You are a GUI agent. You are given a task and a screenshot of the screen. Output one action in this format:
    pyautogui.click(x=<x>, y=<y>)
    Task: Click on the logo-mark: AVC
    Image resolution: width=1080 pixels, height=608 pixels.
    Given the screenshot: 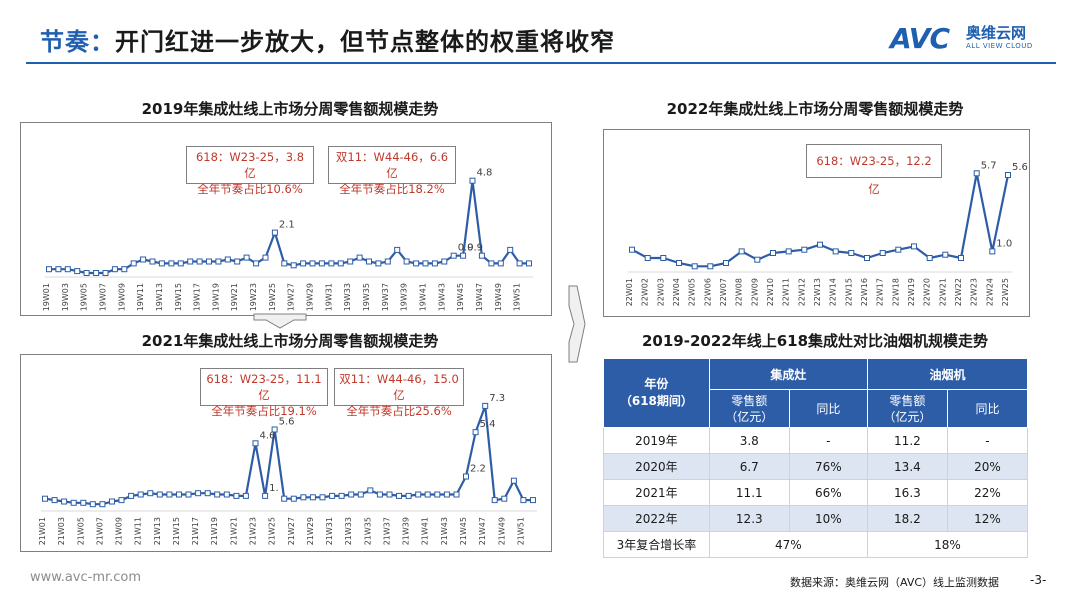 What is the action you would take?
    pyautogui.click(x=920, y=38)
    